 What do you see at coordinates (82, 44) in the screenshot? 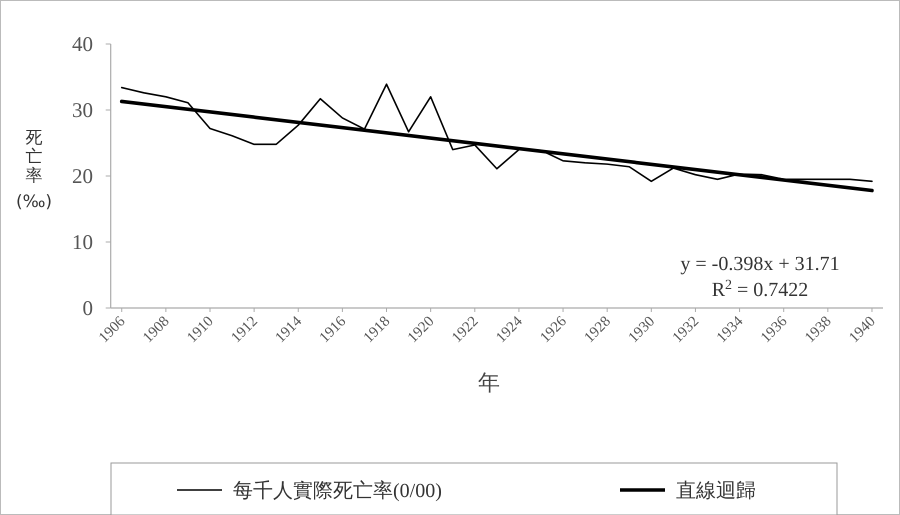
I see `y-tick-label: 40` at bounding box center [82, 44].